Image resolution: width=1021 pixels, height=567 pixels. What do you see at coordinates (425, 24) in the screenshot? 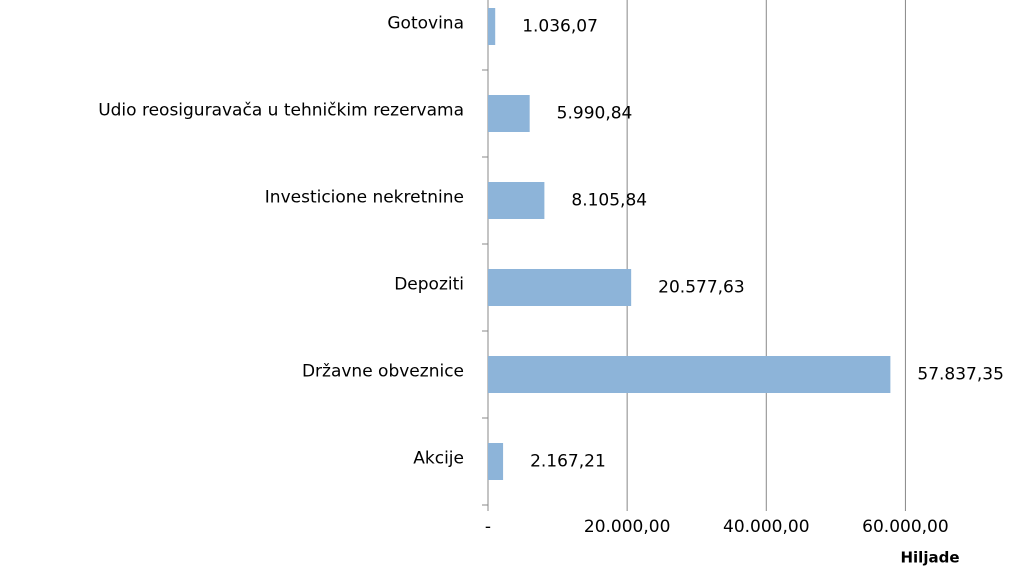
I see `y-tick-label: Gotovina` at bounding box center [425, 24].